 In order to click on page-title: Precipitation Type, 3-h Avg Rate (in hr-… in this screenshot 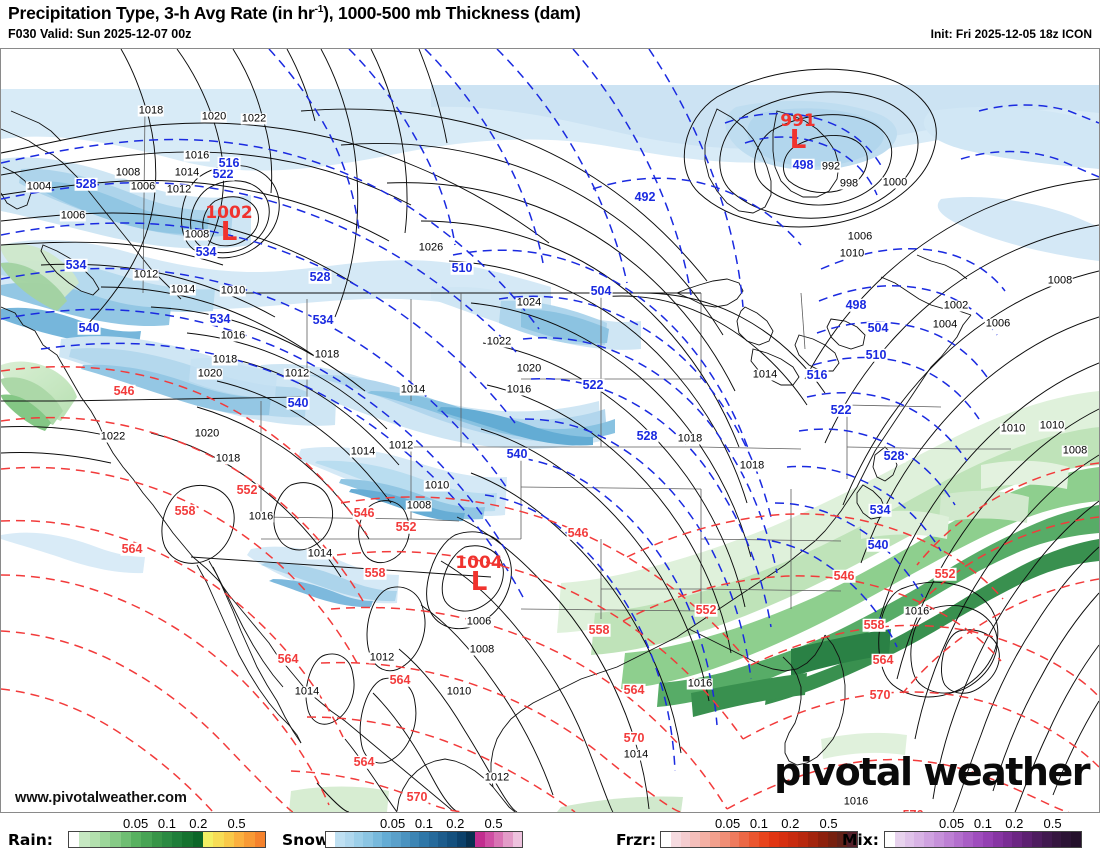, I will do `click(294, 13)`.